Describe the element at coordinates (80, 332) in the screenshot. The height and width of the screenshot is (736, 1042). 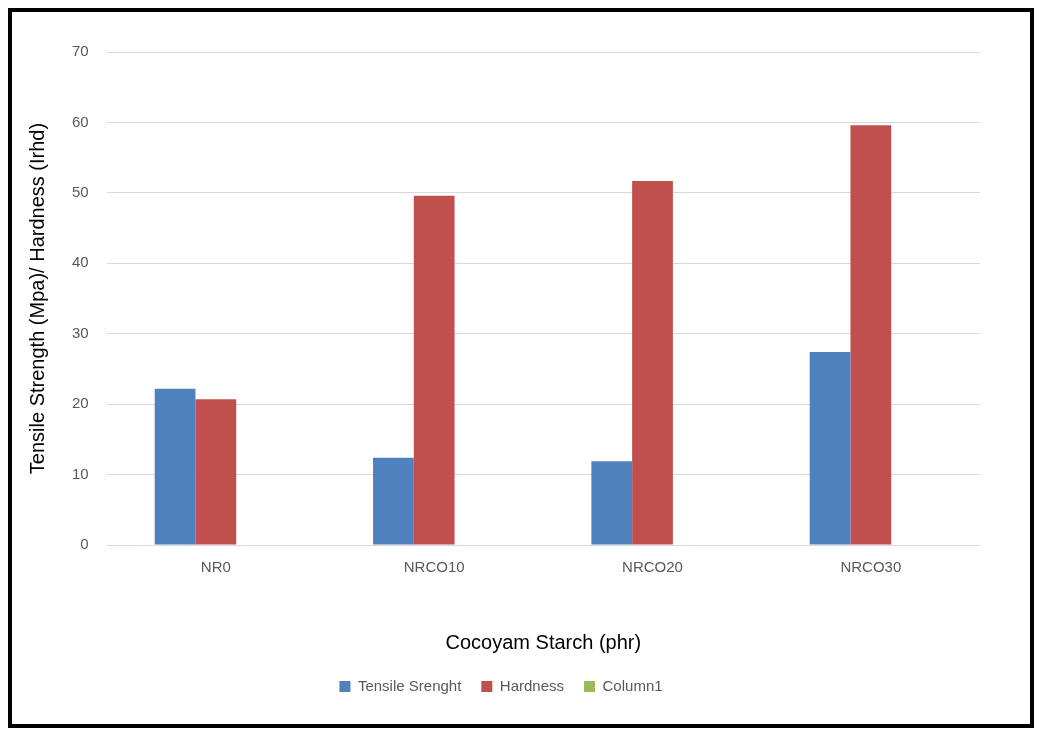
I see `y-tick-label: 30` at that location.